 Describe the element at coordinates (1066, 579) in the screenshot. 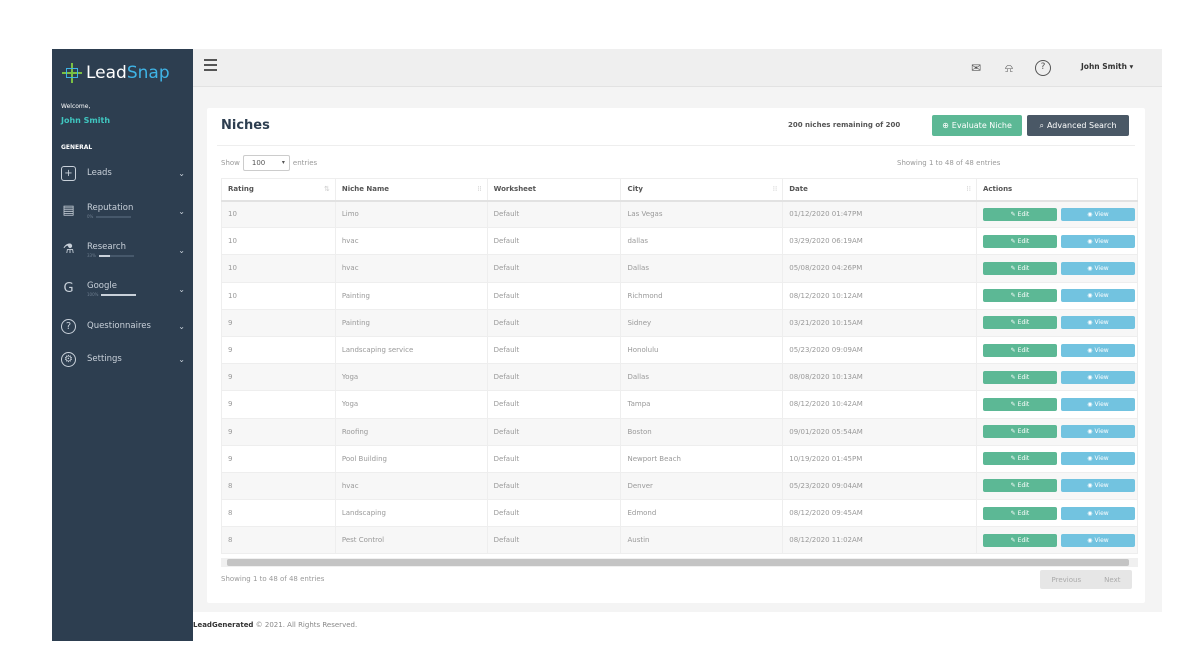

I see `previous-button: Previous` at that location.